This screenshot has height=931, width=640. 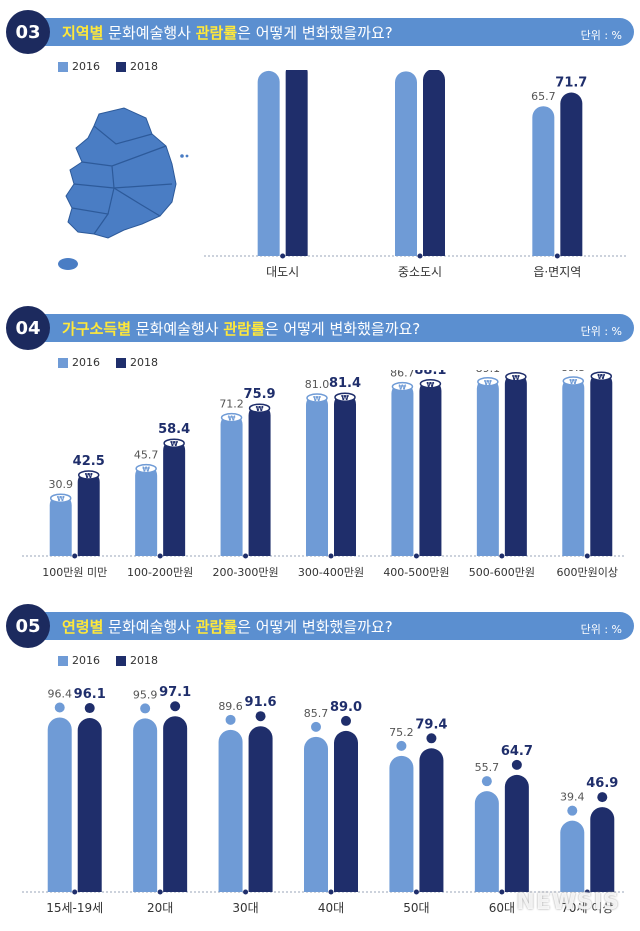 I want to click on value-label-2016: 81.0, so click(x=317, y=384).